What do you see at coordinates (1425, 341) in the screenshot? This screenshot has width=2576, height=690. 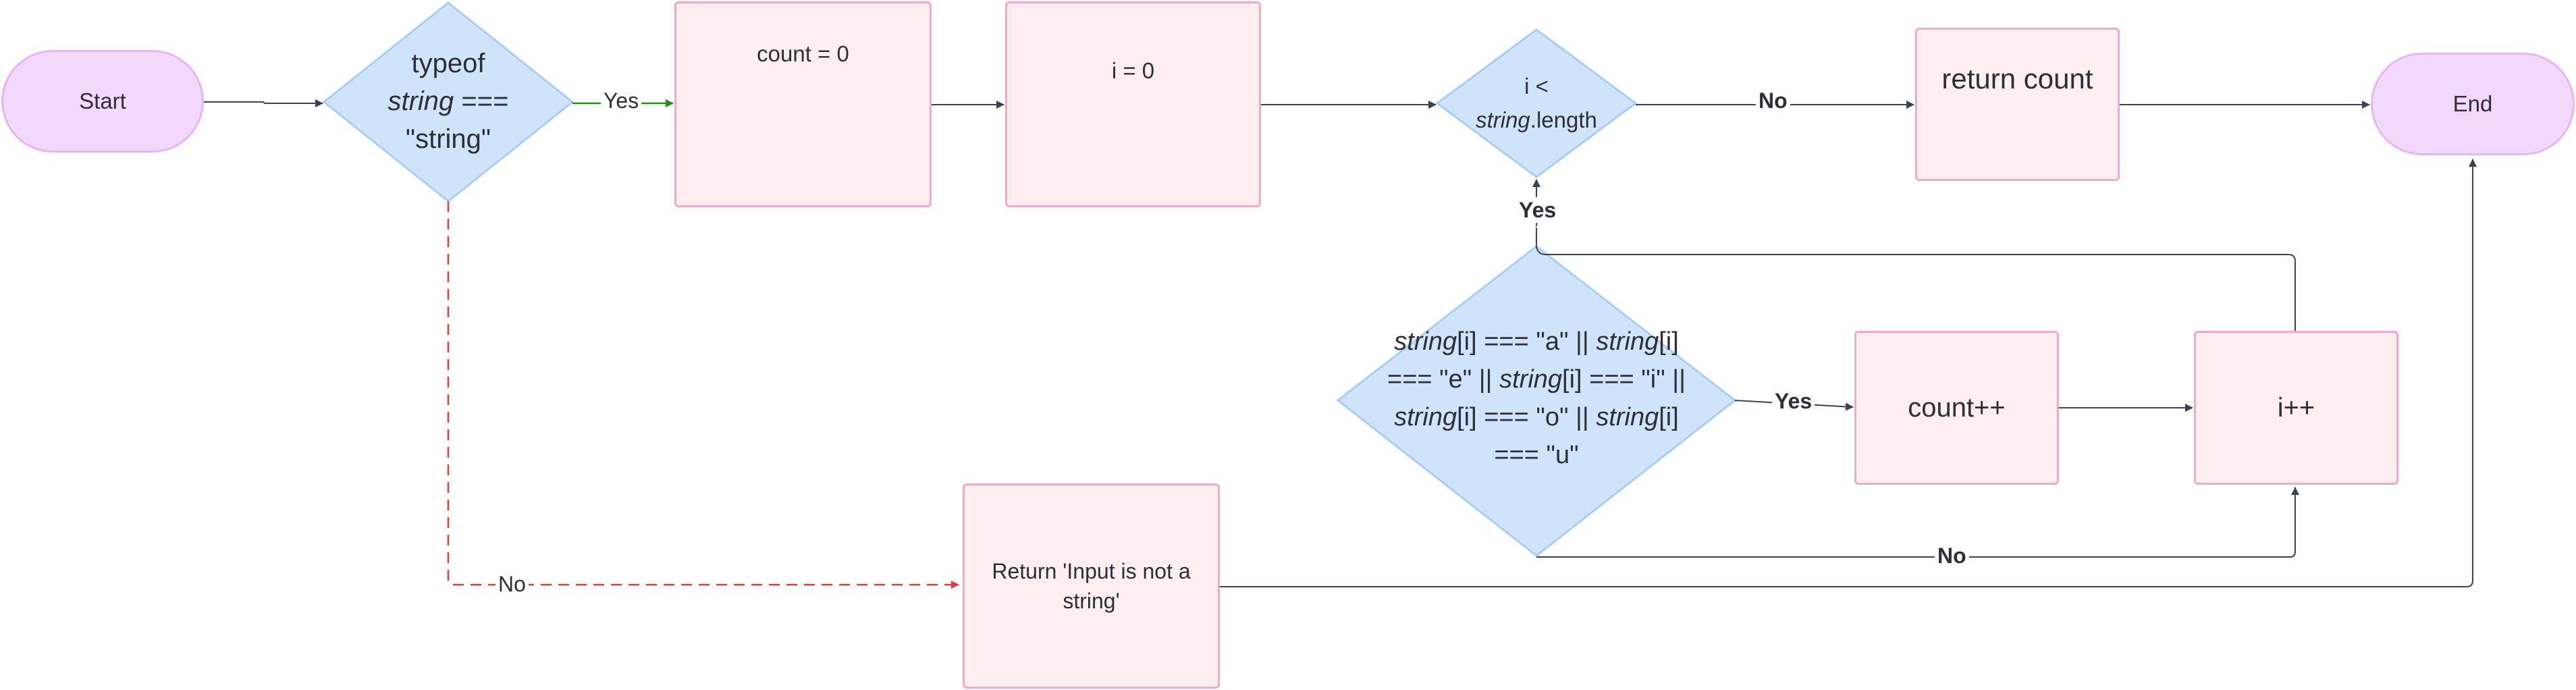 I see `vowel-part-0: string` at bounding box center [1425, 341].